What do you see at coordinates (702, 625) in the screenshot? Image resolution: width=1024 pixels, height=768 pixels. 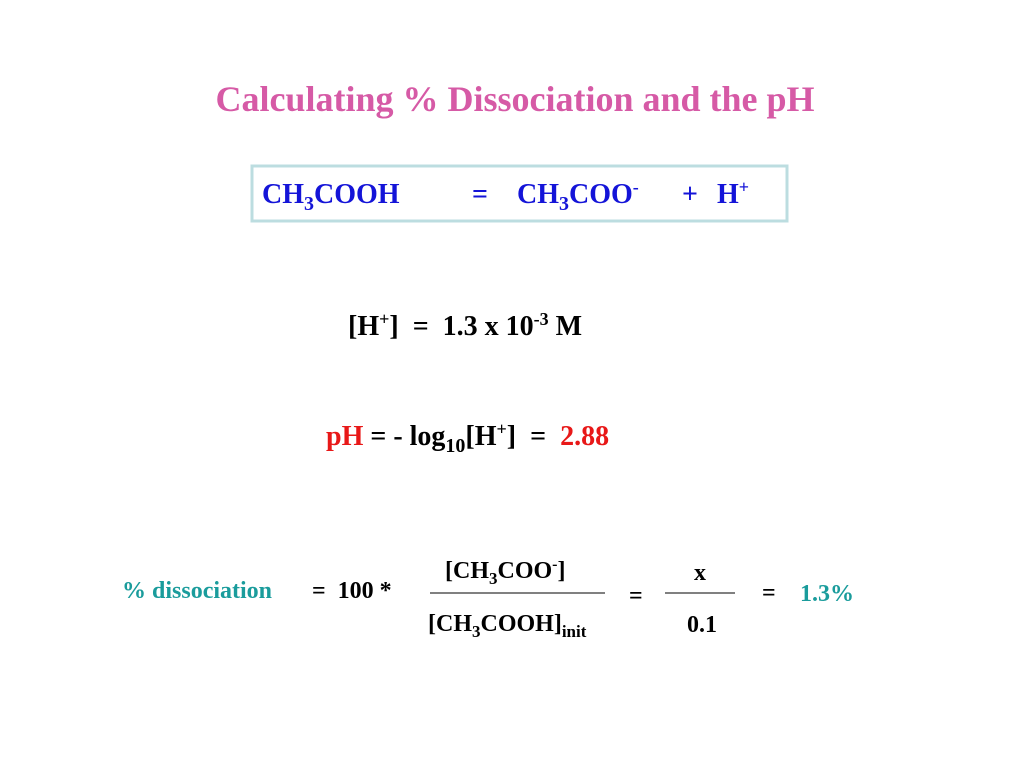 I see `x-denominator: 0.1` at bounding box center [702, 625].